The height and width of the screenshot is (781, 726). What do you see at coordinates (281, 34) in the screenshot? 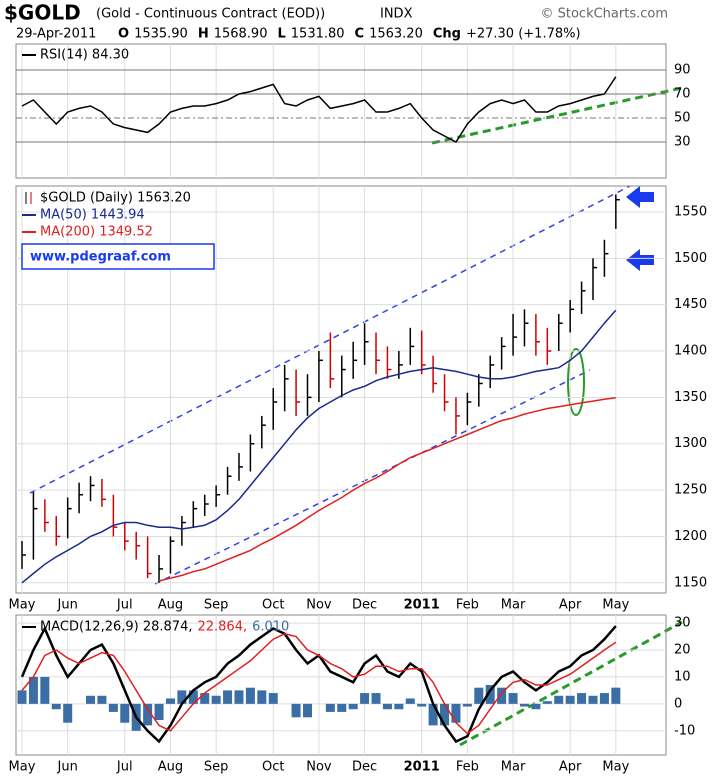
I see `quote-key: L` at bounding box center [281, 34].